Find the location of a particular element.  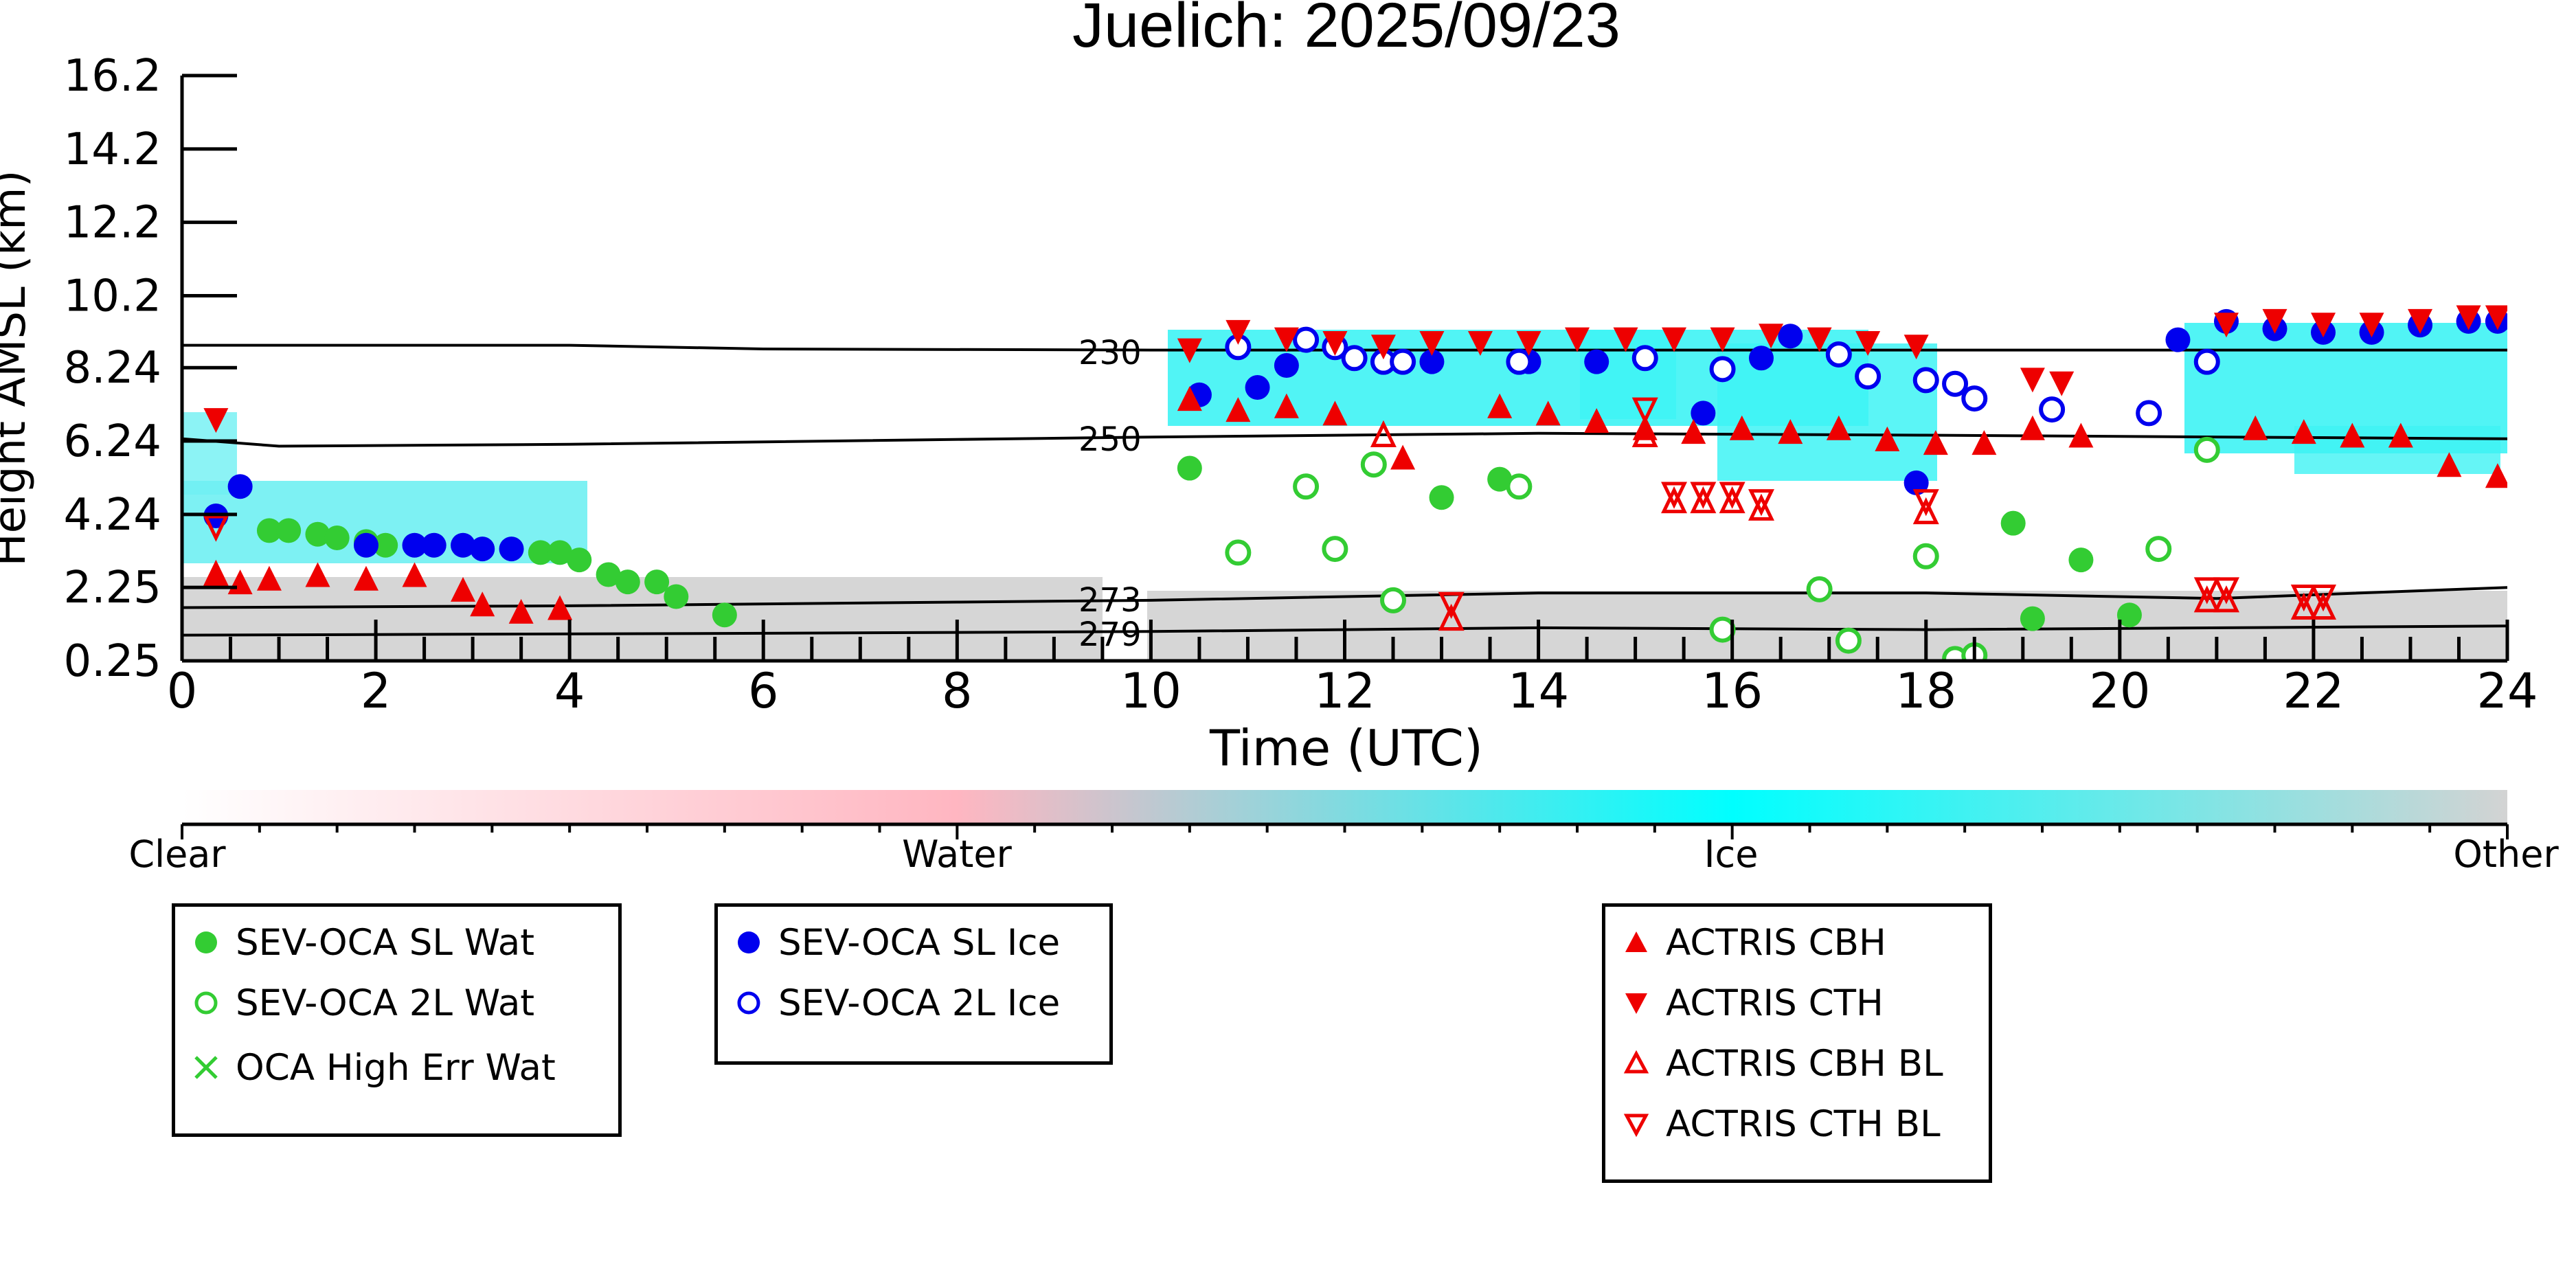

legend-item-actris-cbh-bl: ACTRIS CBH BL is located at coordinates (1781, 1064).